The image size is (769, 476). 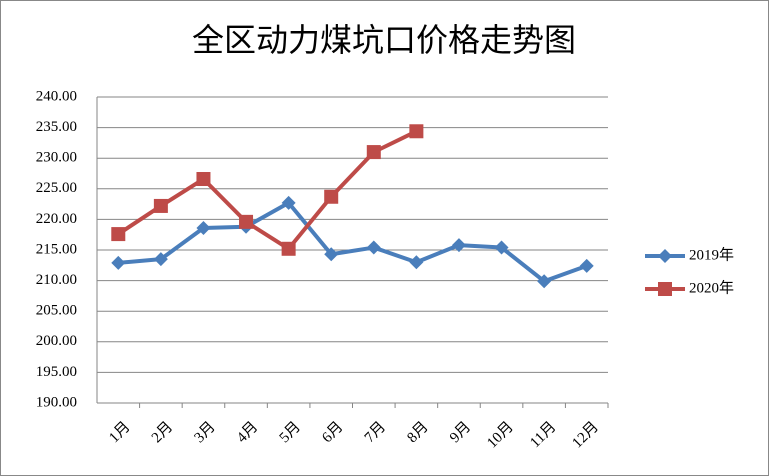 What do you see at coordinates (56, 402) in the screenshot?
I see `y-tick-label: 190.00` at bounding box center [56, 402].